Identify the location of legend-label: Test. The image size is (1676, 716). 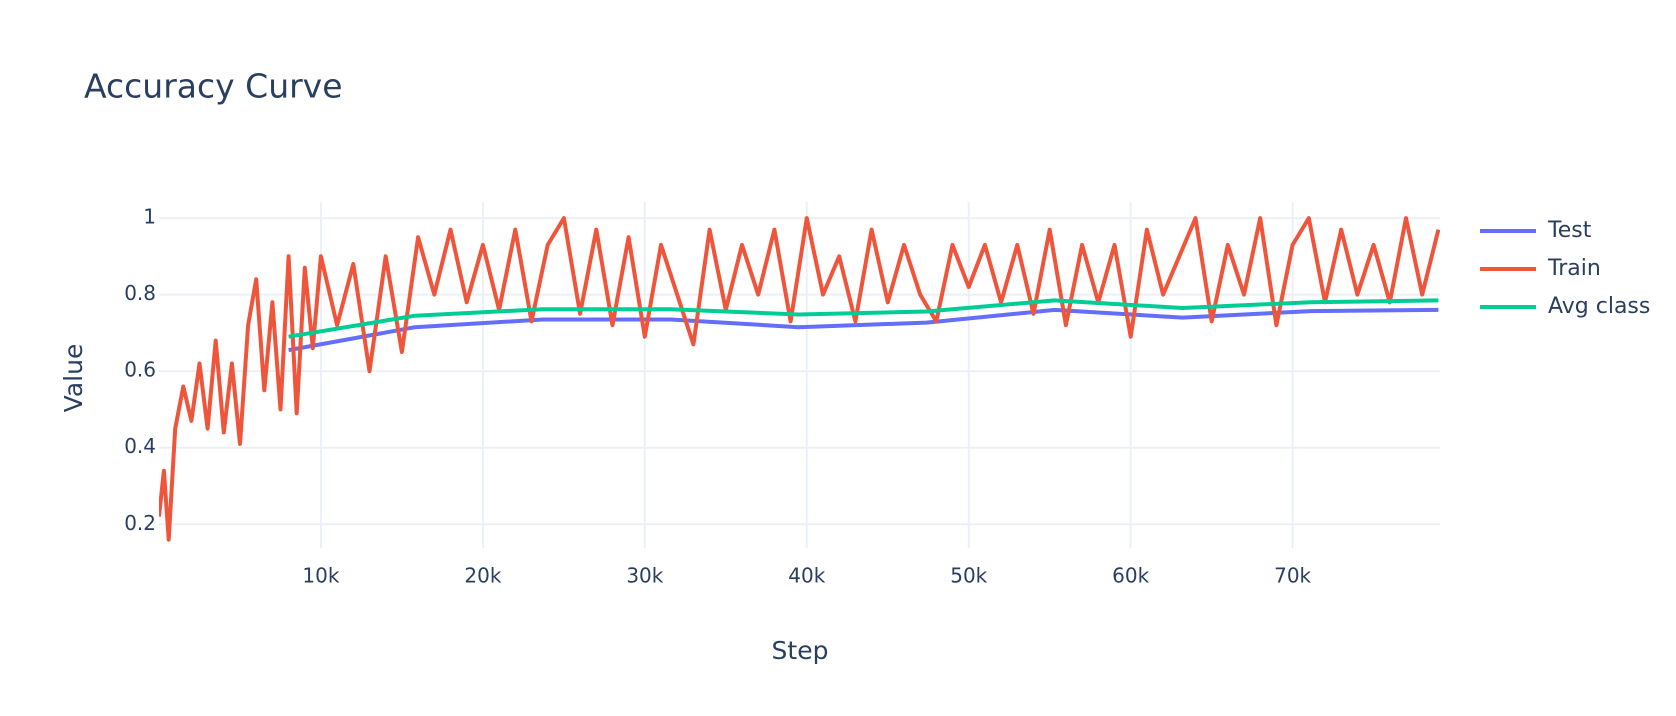
(1569, 230).